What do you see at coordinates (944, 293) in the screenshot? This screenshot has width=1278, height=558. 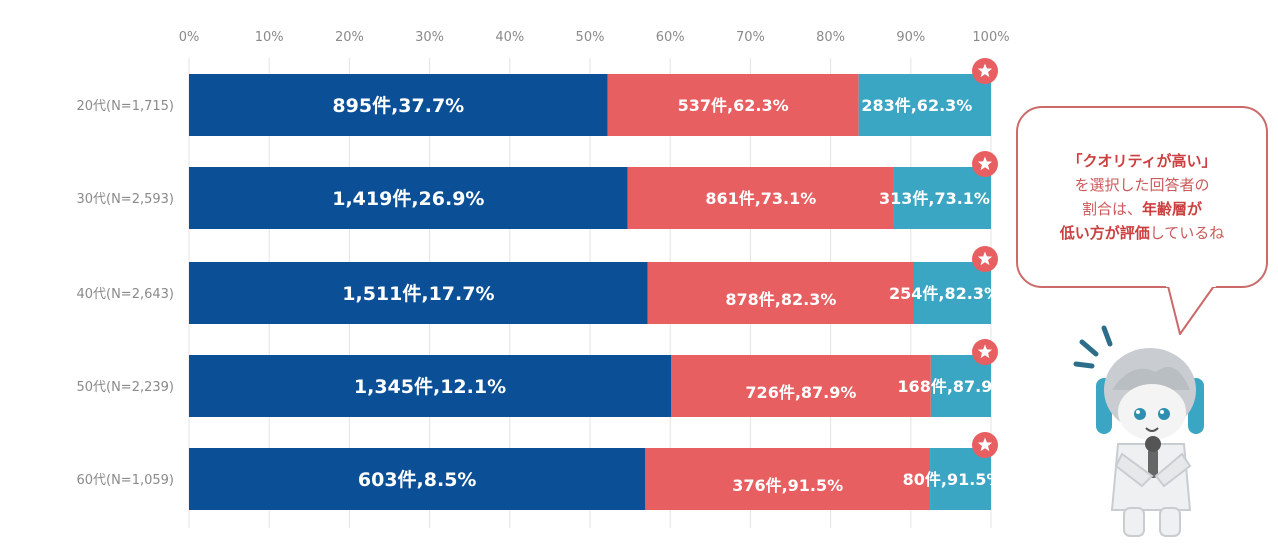 I see `data-label: 254件,82.3%` at bounding box center [944, 293].